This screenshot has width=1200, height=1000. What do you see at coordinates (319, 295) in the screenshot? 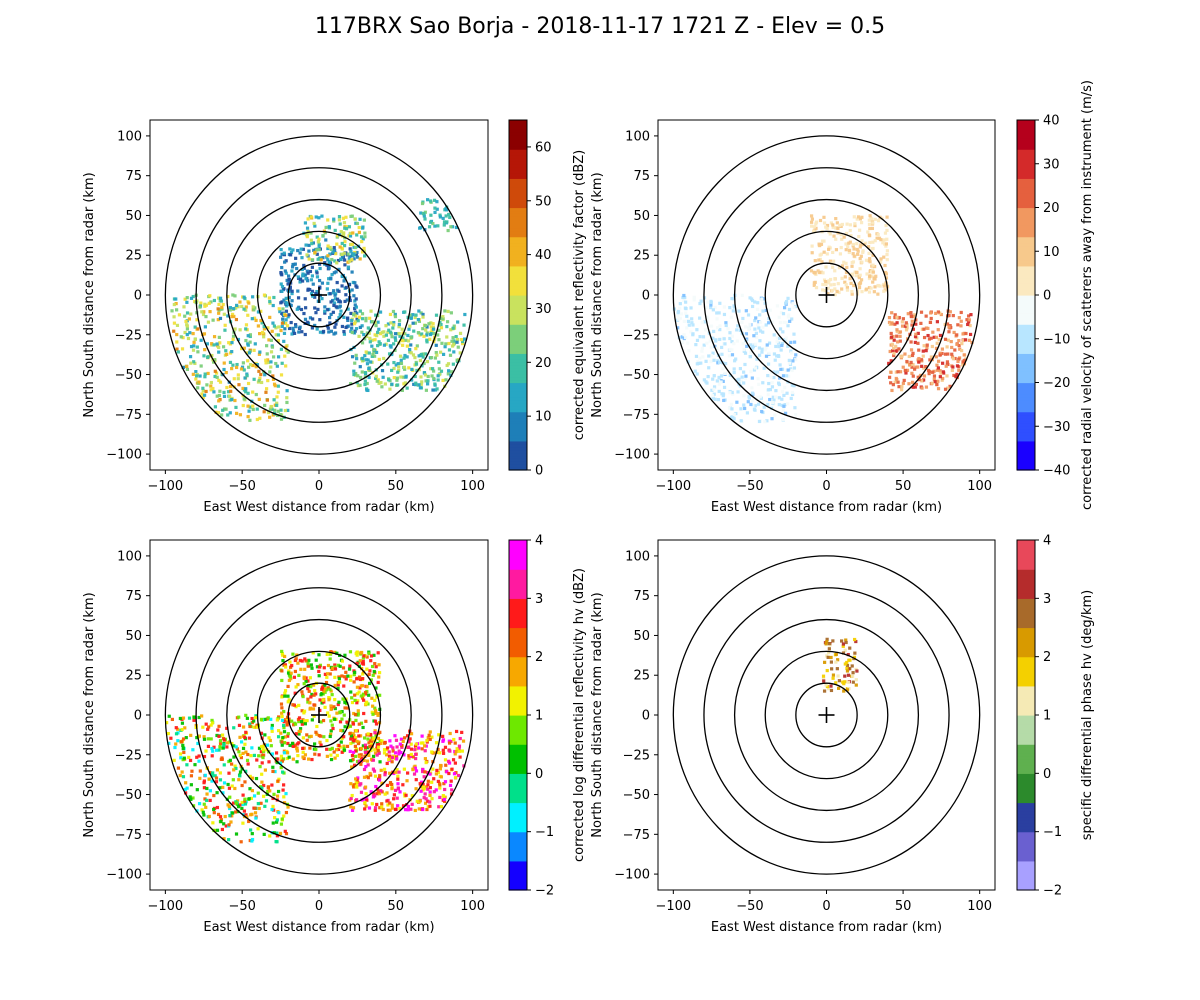
I see `range-ring` at bounding box center [319, 295].